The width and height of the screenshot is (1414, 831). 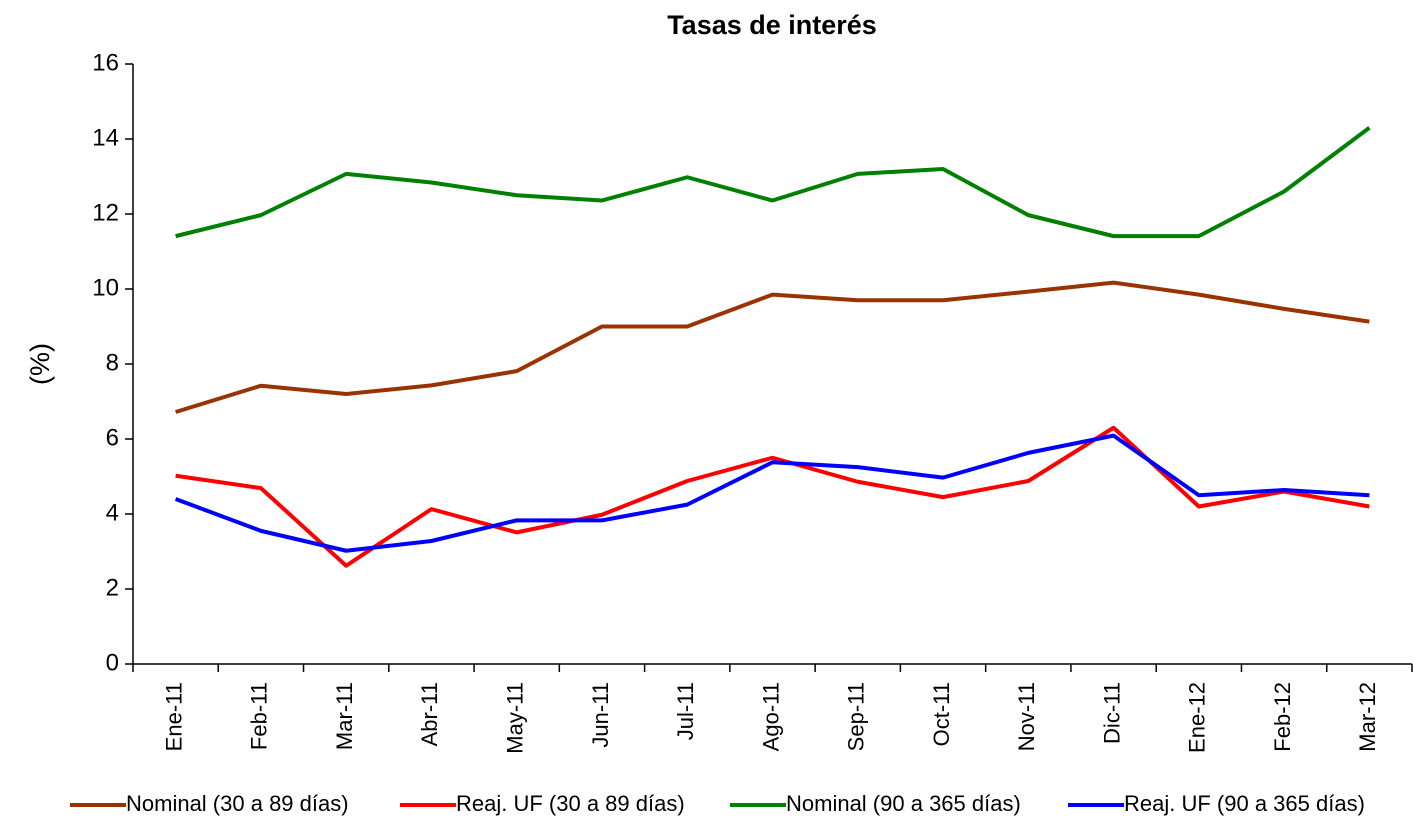 What do you see at coordinates (173, 716) in the screenshot?
I see `x-tick-label: Ene-11` at bounding box center [173, 716].